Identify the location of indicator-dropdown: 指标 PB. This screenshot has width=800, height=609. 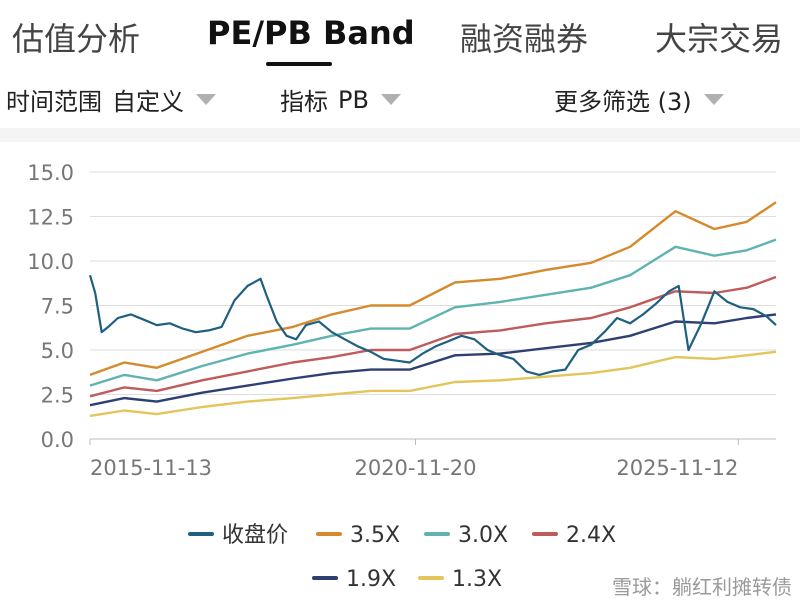
(340, 99).